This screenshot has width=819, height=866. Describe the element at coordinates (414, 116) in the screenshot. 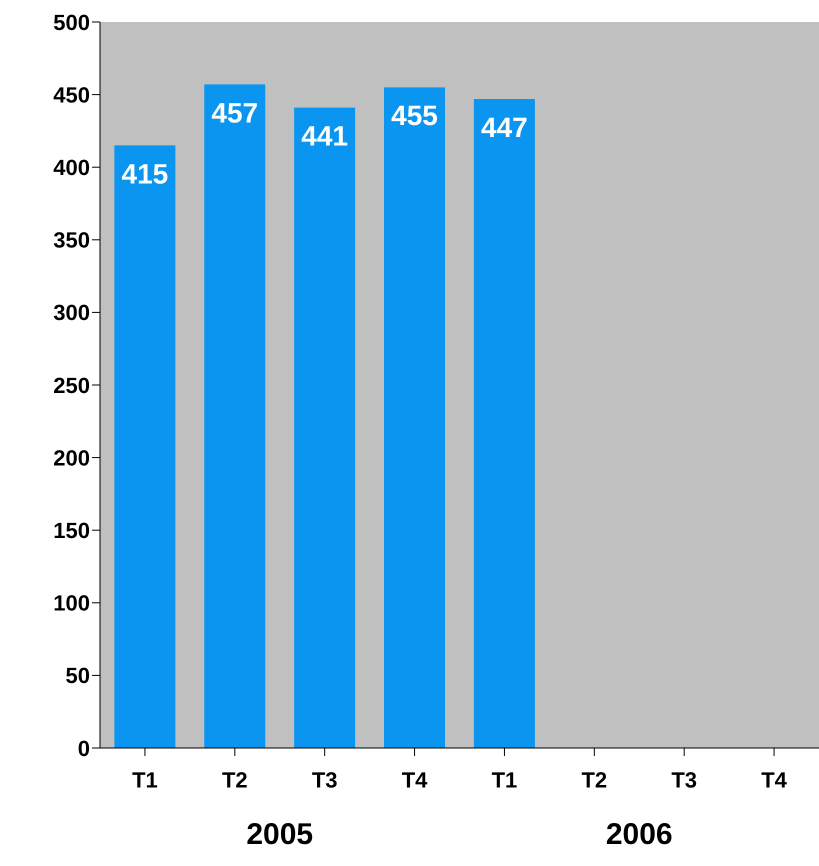

I see `data-label: 455` at that location.